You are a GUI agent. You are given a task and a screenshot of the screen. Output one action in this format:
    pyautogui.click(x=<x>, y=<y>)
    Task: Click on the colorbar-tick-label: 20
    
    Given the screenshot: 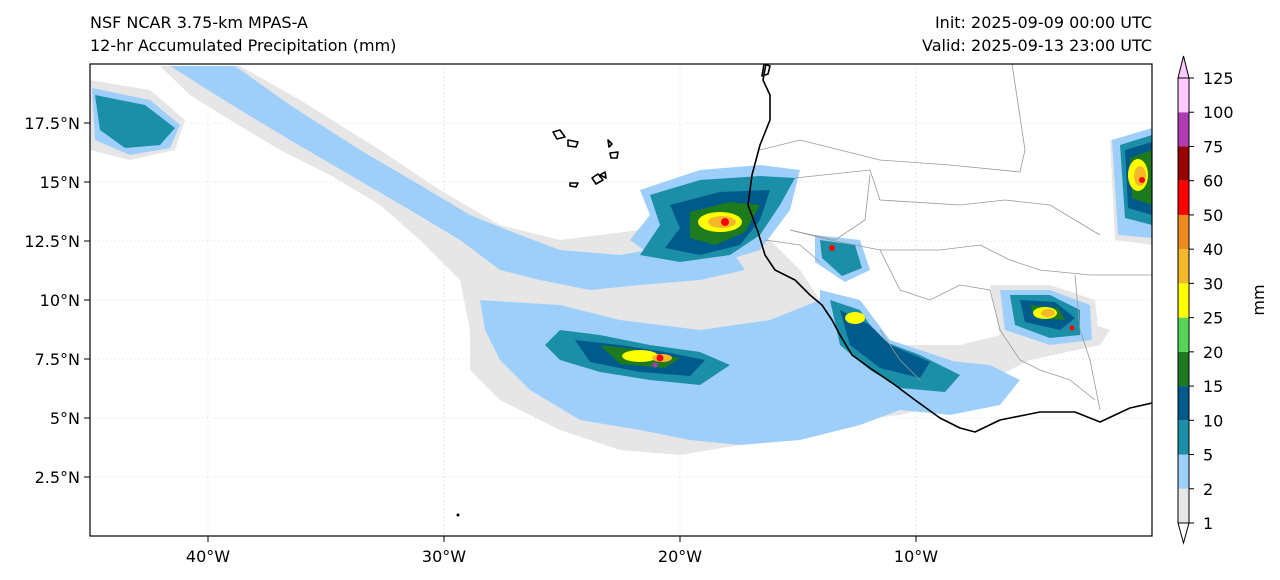 What is the action you would take?
    pyautogui.click(x=1213, y=352)
    